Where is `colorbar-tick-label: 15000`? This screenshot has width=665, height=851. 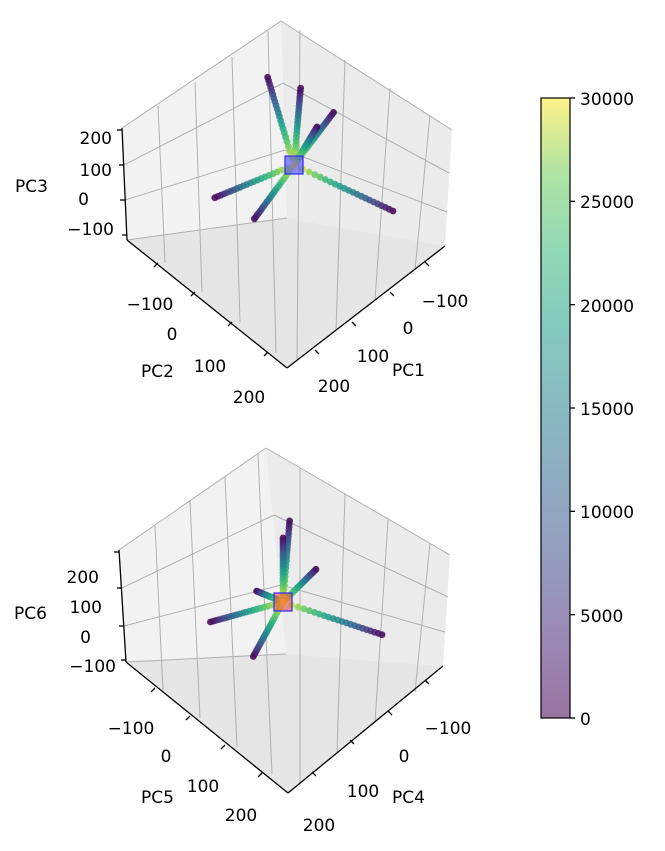 colorbar-tick-label: 15000 is located at coordinates (607, 410).